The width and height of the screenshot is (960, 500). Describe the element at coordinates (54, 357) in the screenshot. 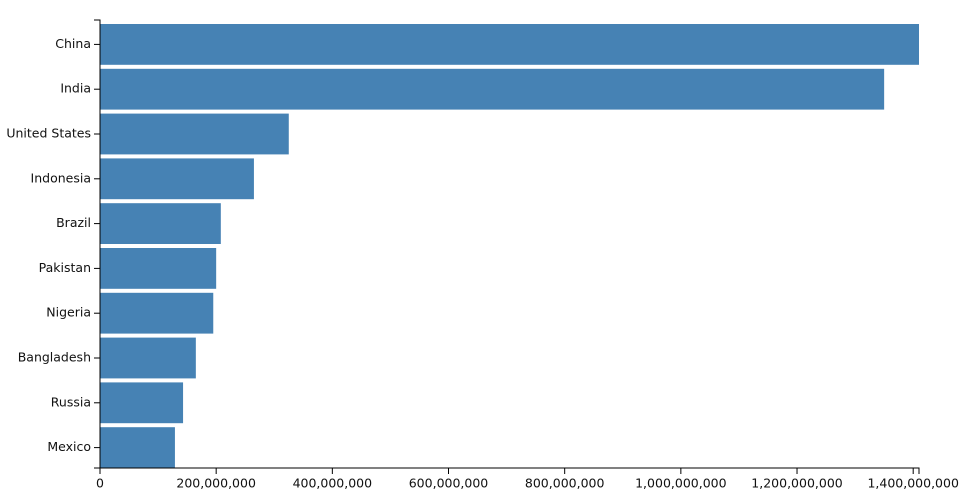

I see `y-tick-label: Bangladesh` at that location.